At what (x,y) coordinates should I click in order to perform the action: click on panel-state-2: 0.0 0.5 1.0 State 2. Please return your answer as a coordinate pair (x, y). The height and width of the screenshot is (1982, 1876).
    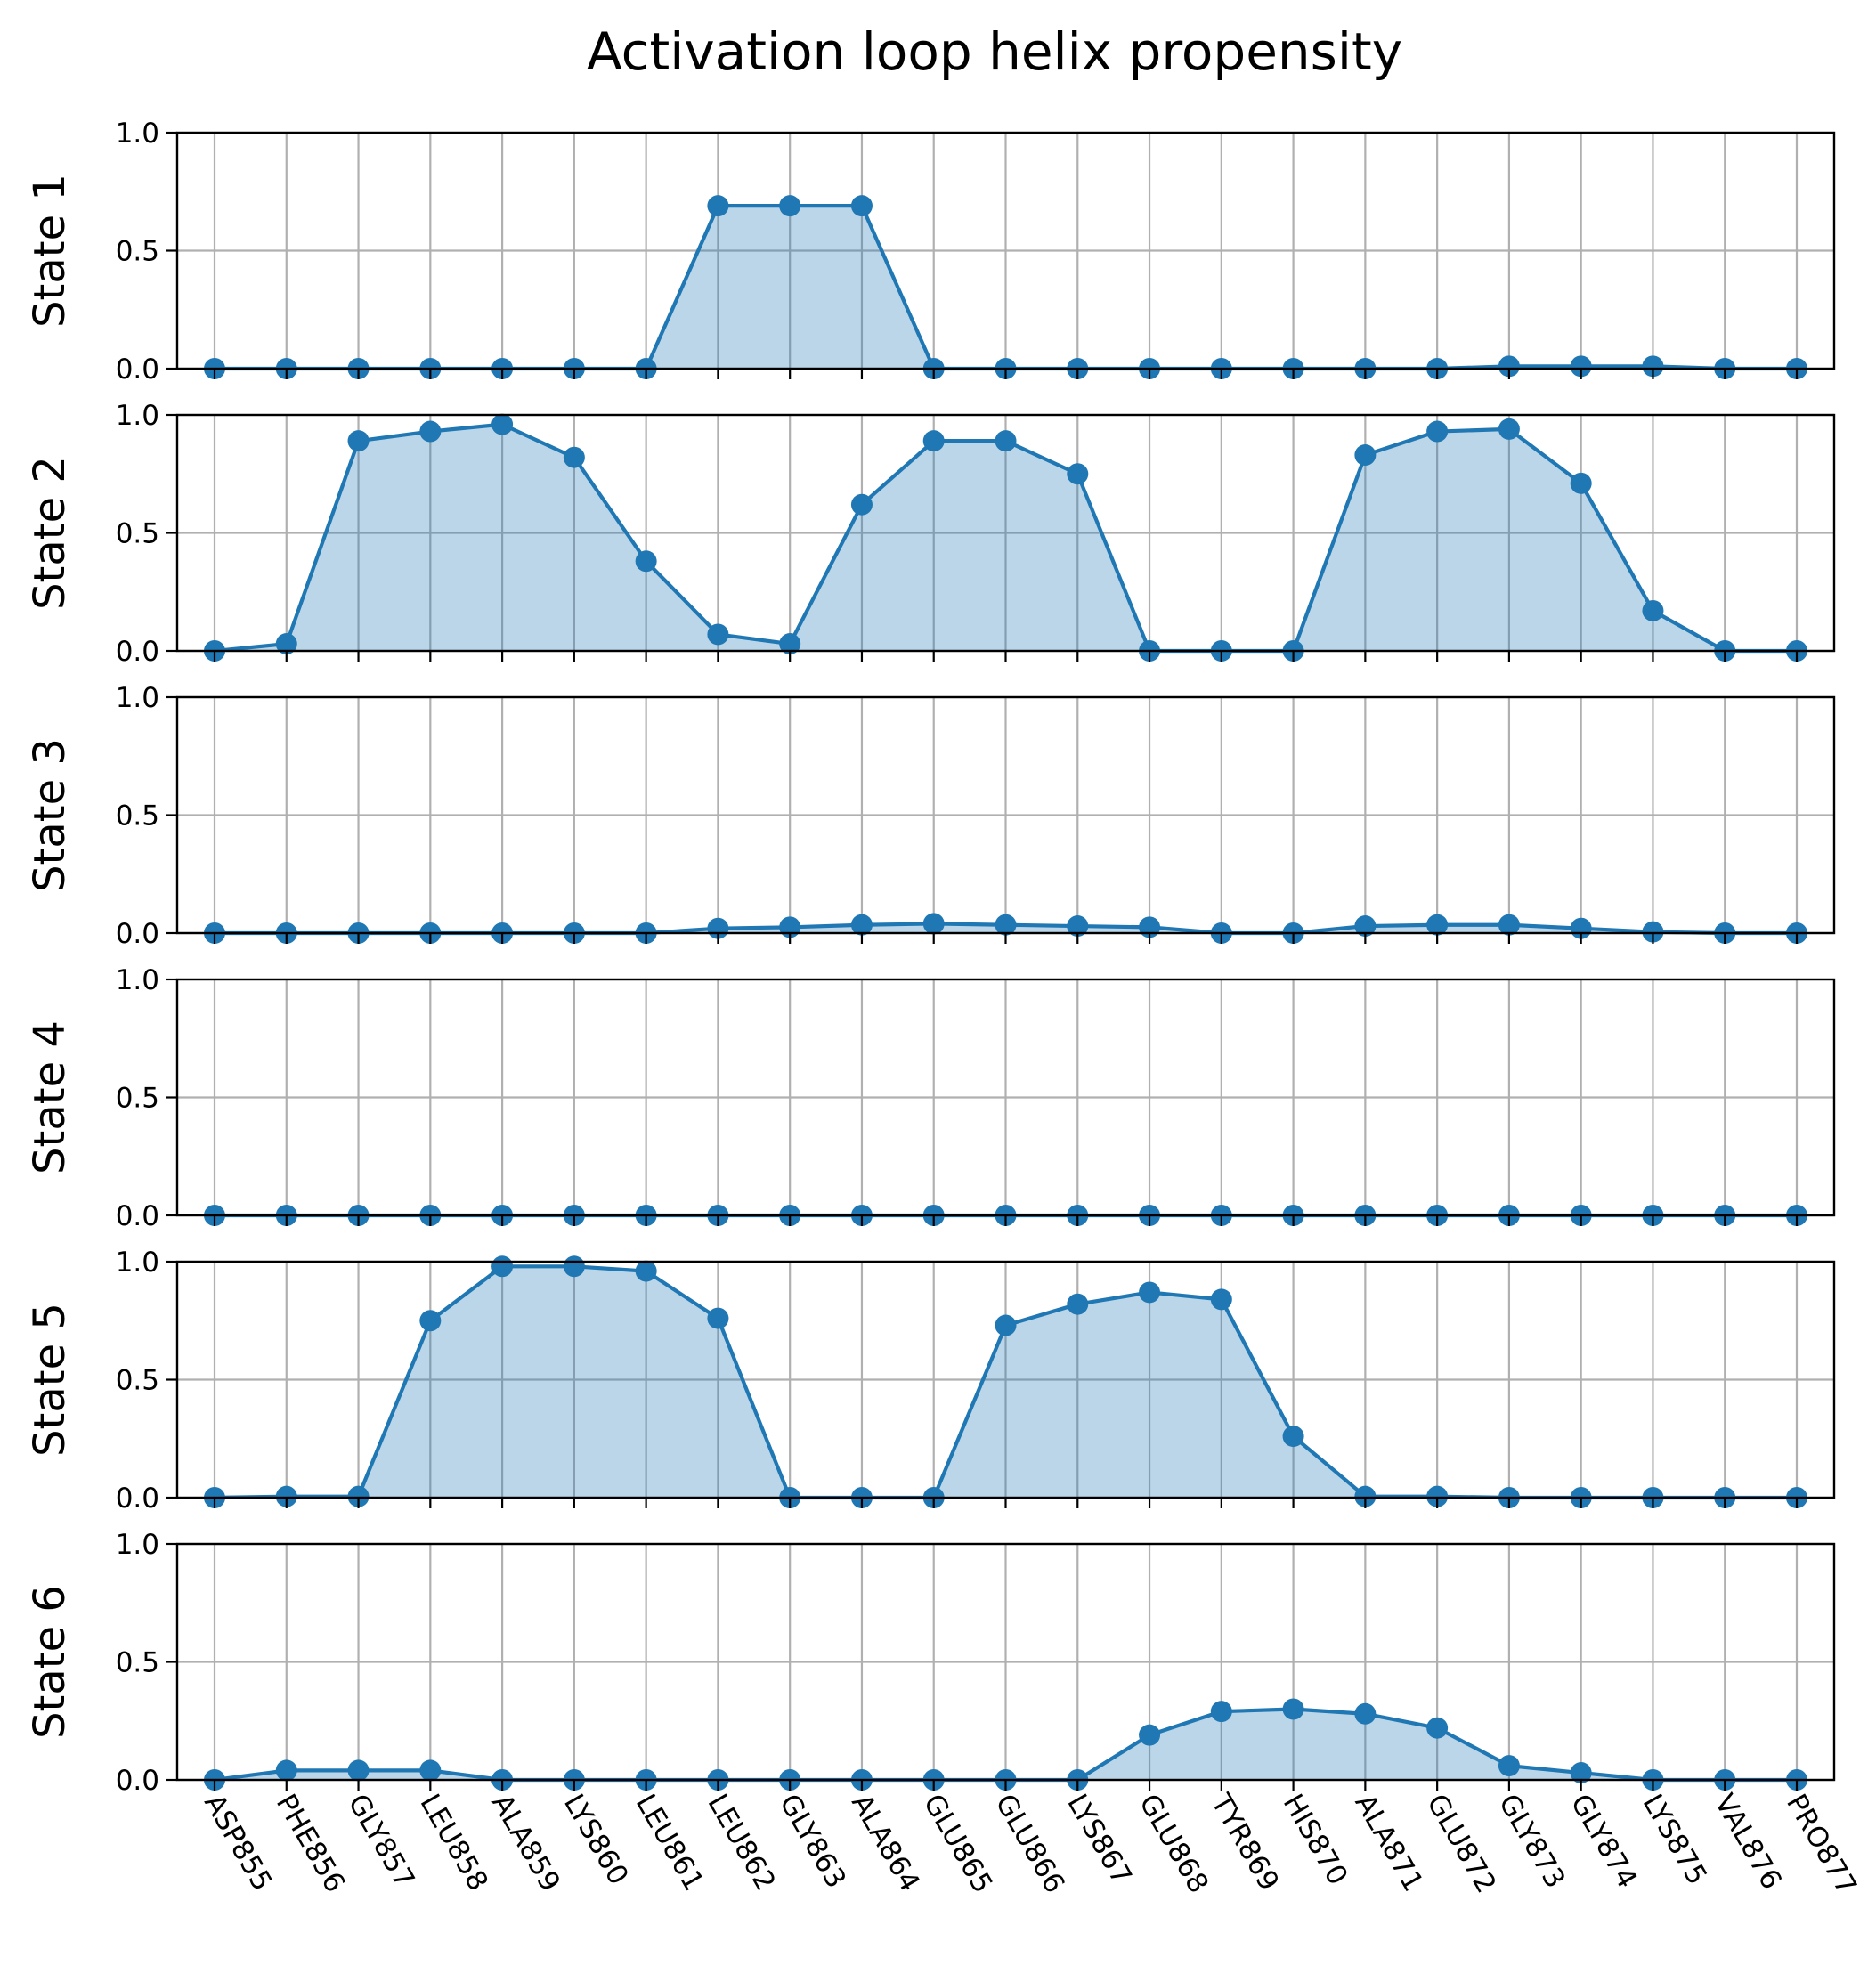
    Looking at the image, I should click on (930, 534).